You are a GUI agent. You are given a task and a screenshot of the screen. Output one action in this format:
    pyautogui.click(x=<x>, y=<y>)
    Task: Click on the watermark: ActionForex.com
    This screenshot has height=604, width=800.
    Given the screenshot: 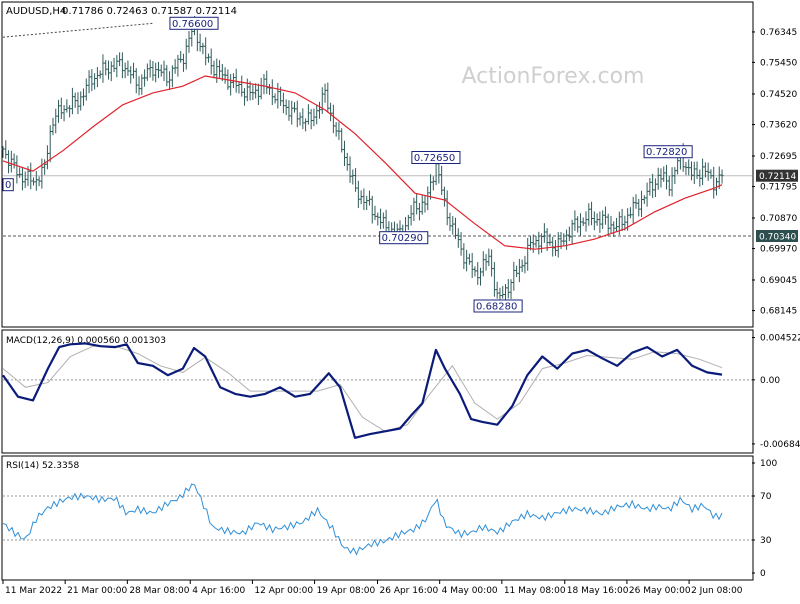 What is the action you would take?
    pyautogui.click(x=553, y=76)
    